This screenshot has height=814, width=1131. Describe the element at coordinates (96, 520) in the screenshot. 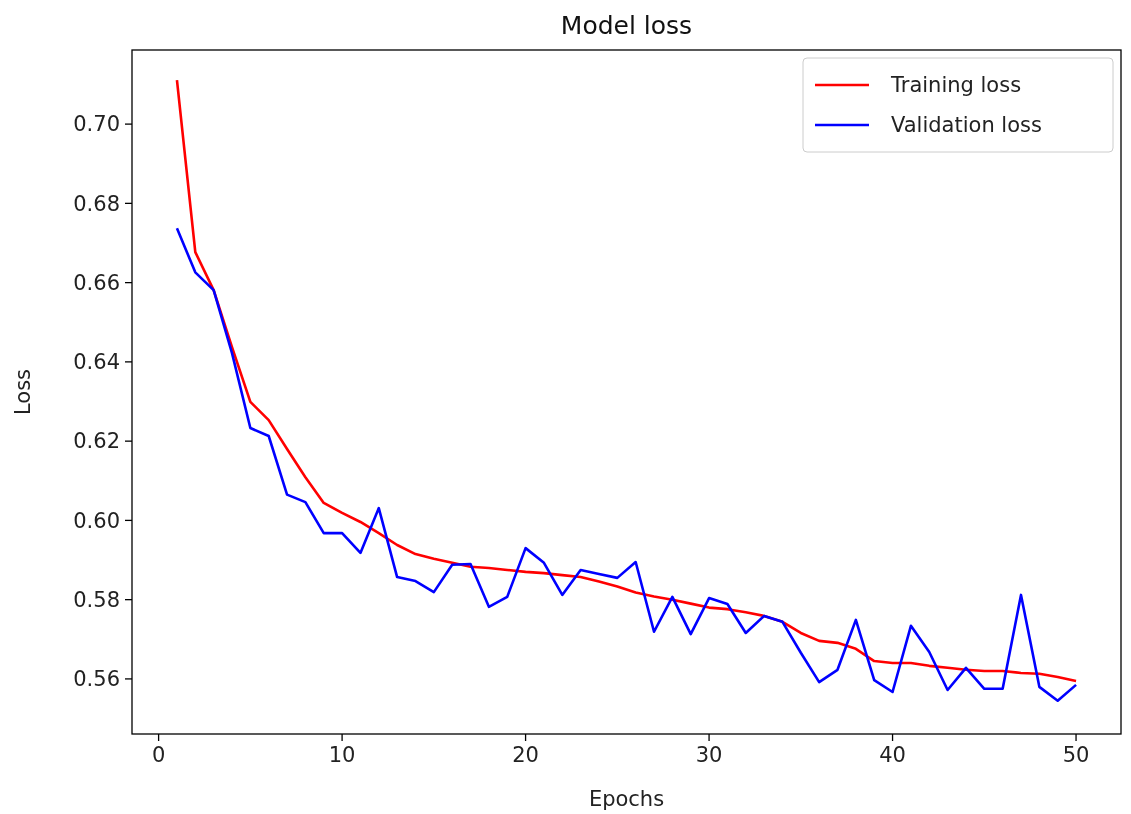

I see `y-tick-label: 0.60` at that location.